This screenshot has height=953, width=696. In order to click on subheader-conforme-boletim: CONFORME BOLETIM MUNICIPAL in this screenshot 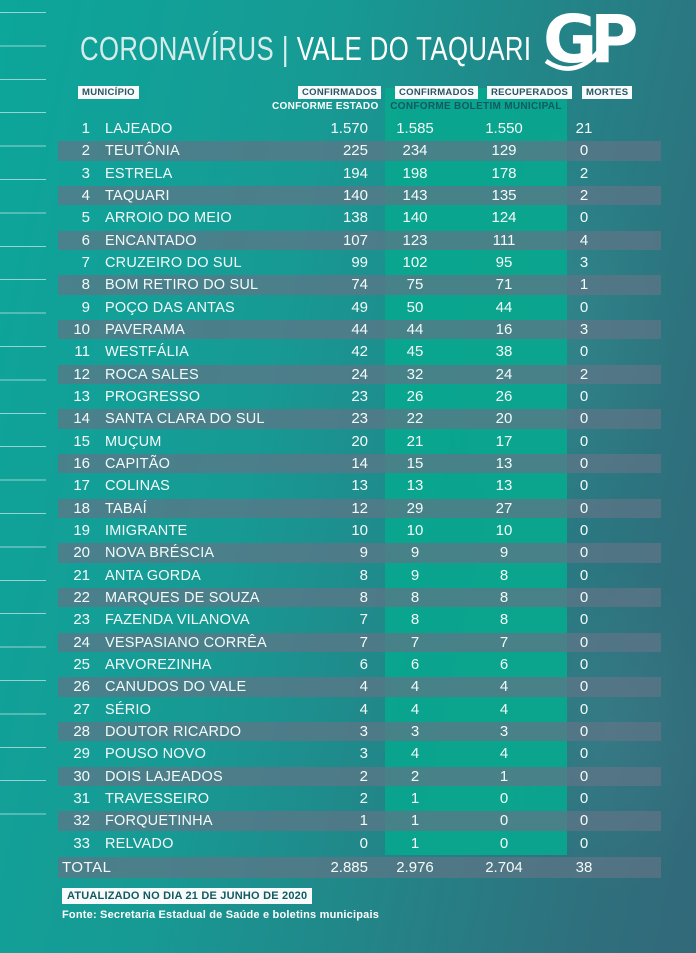, I will do `click(476, 106)`.